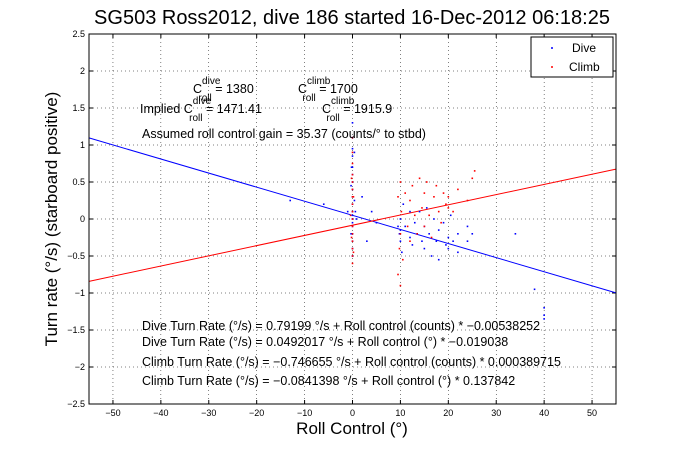 This screenshot has width=681, height=454. Describe the element at coordinates (256, 413) in the screenshot. I see `x-tick-label: −20` at that location.